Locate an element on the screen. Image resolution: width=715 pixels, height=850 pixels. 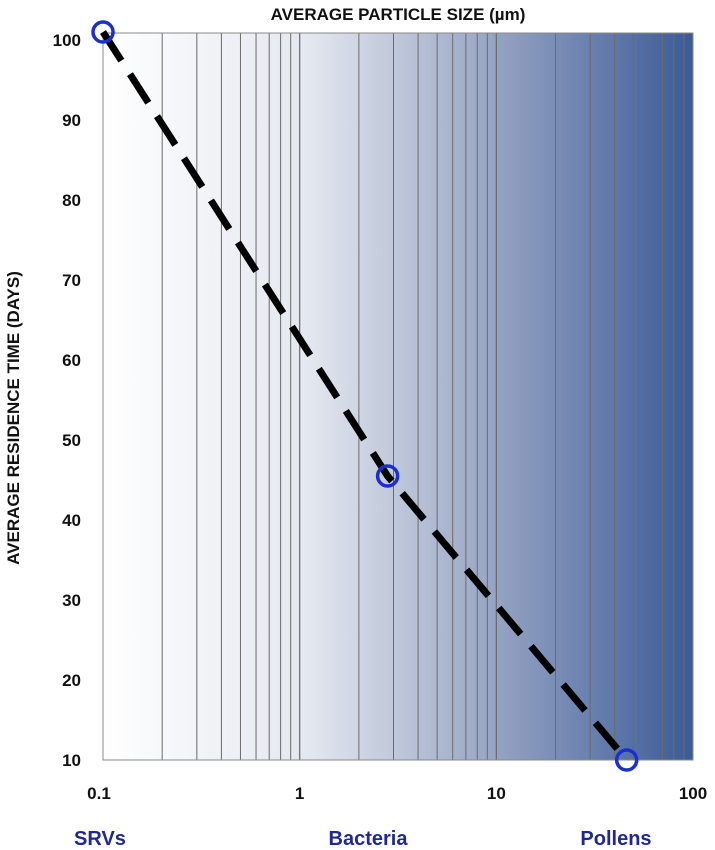
y-axis-label: AVERAGE RESIDENCE TIME (DAYS) is located at coordinates (13, 418).